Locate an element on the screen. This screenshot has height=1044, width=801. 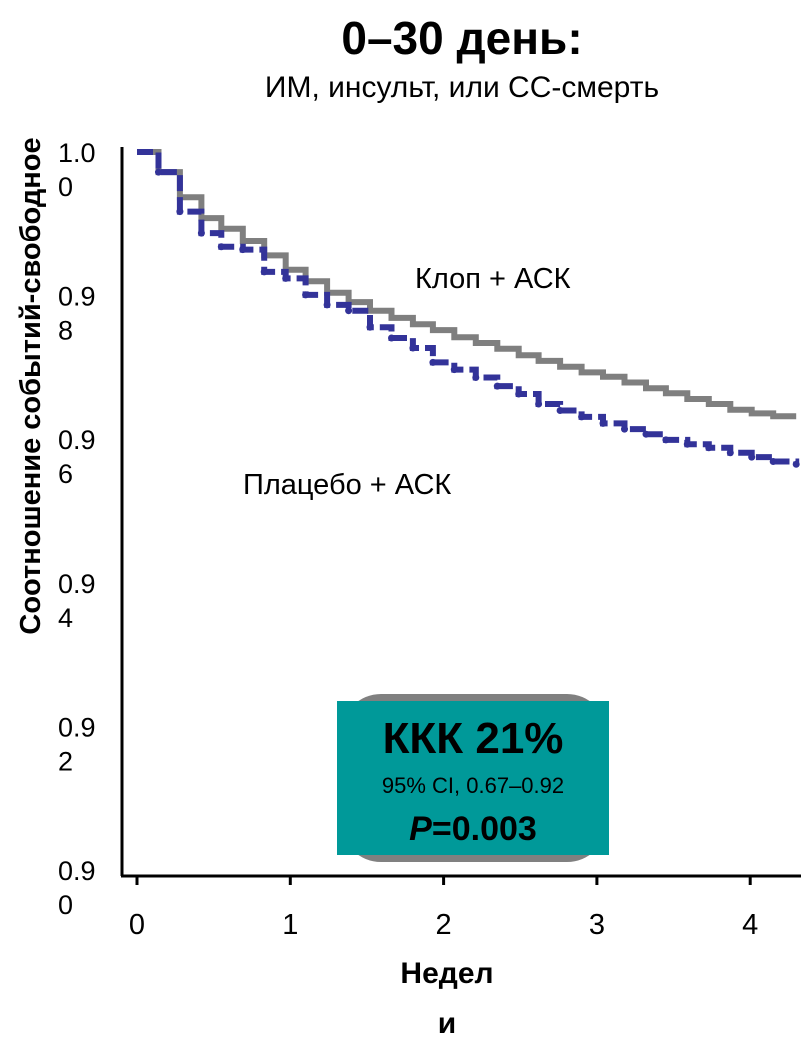
stats-box-p-letter: P is located at coordinates (420, 829).